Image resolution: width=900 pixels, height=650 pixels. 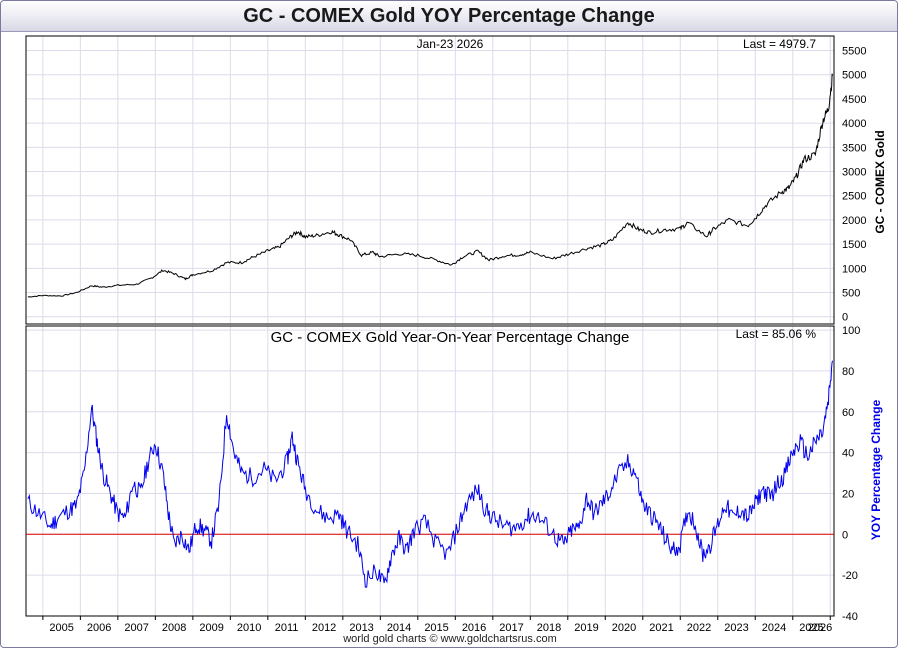 What do you see at coordinates (854, 148) in the screenshot?
I see `price-tick-label: 3500` at bounding box center [854, 148].